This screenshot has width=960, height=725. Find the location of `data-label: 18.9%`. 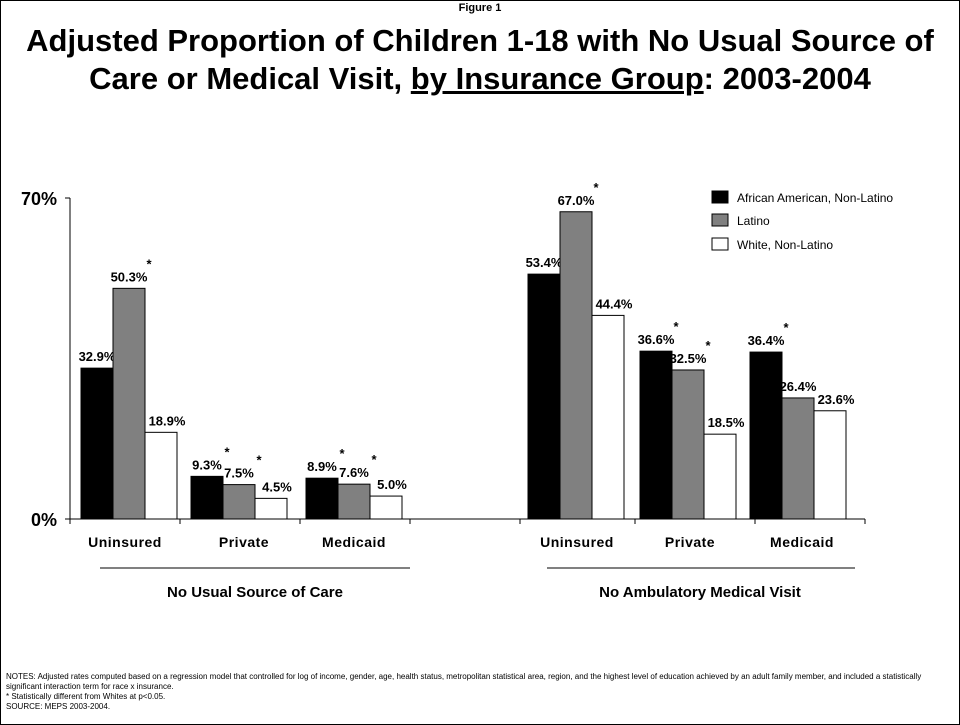

data-label: 18.9% is located at coordinates (167, 420).